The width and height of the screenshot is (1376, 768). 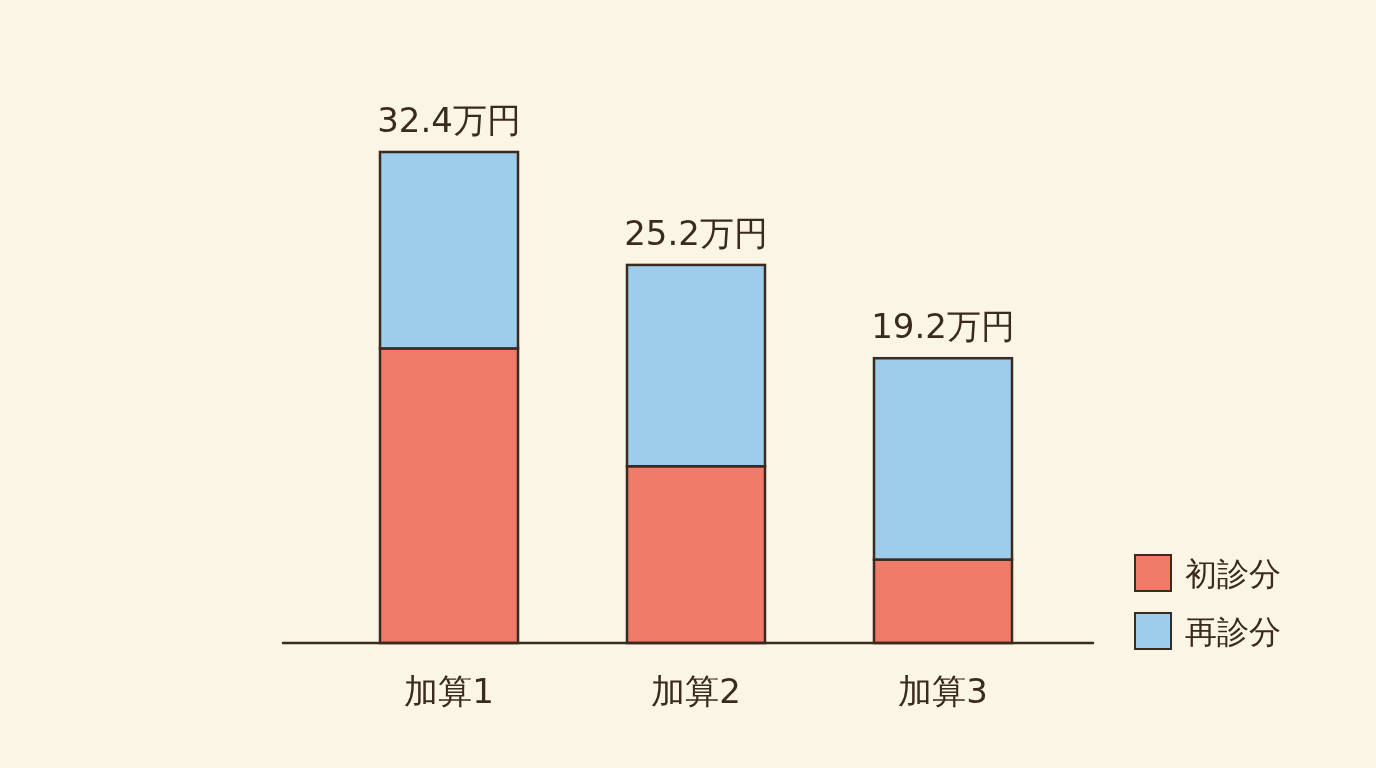 What do you see at coordinates (943, 691) in the screenshot?
I see `x-tick-label: 加算3` at bounding box center [943, 691].